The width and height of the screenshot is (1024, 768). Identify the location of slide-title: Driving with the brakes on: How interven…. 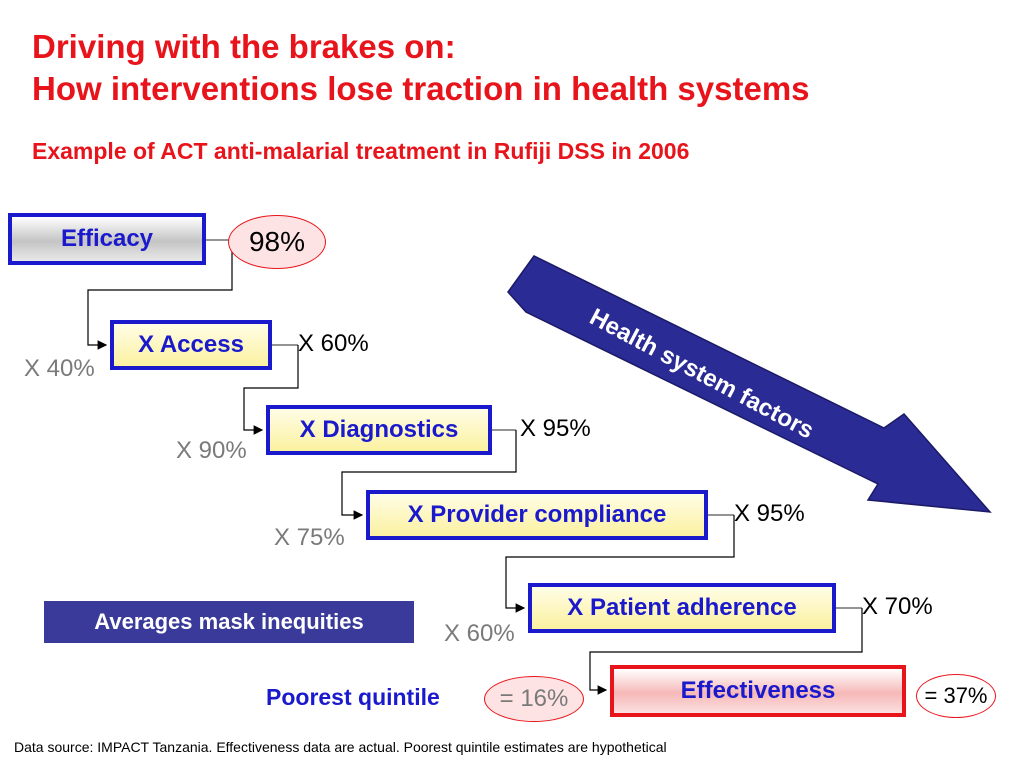
(421, 68).